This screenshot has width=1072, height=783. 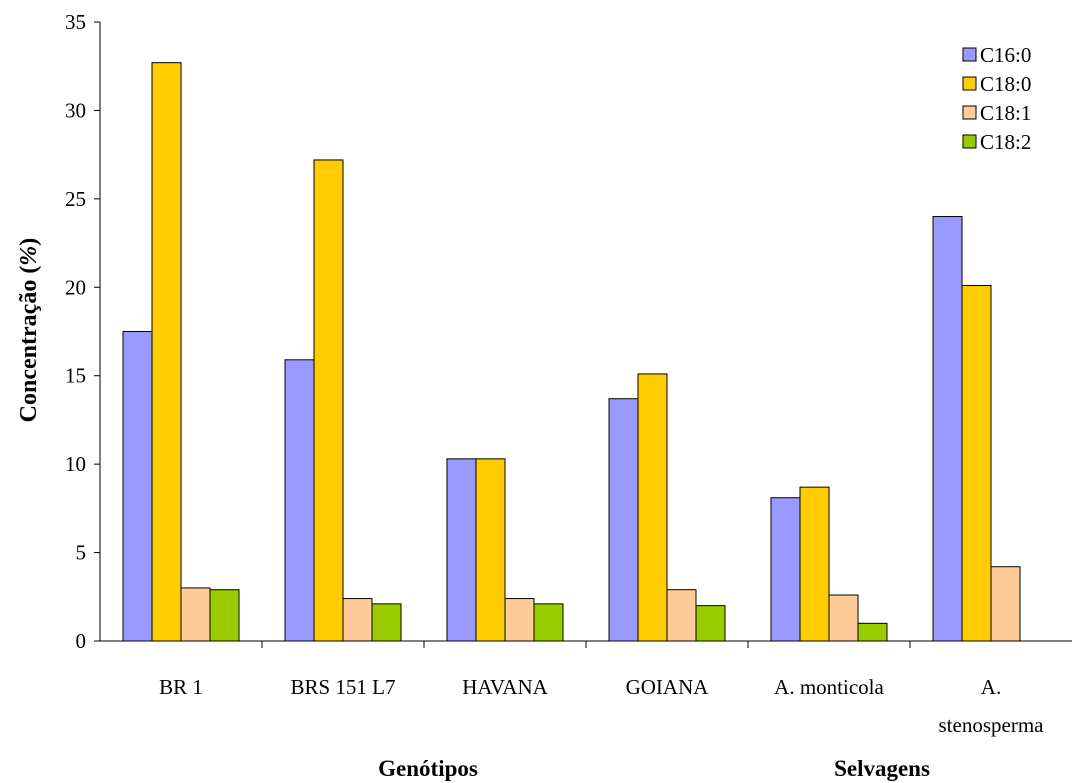 I want to click on x-category-label: A. monticola, so click(x=829, y=687).